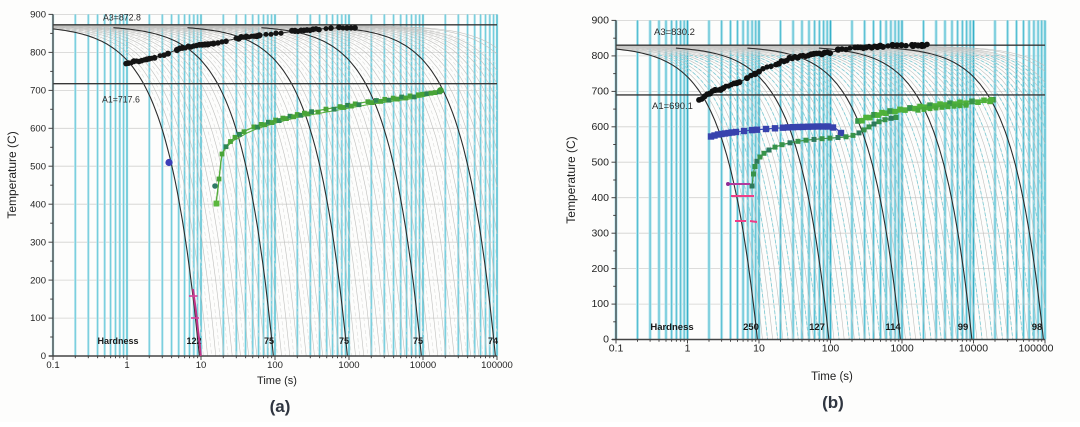 Image resolution: width=1080 pixels, height=427 pixels. Describe the element at coordinates (817, 327) in the screenshot. I see `svg-text: 127` at that location.